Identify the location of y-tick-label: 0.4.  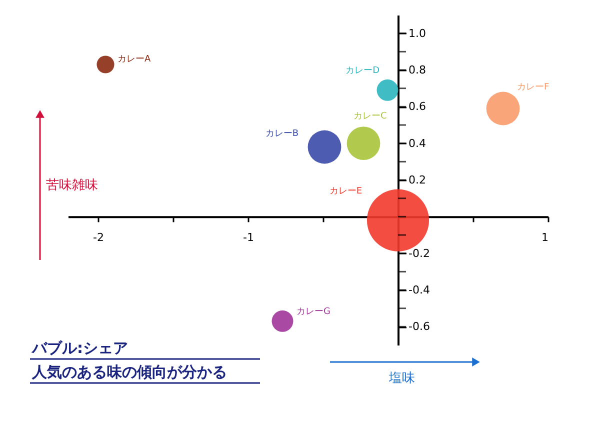
(417, 143).